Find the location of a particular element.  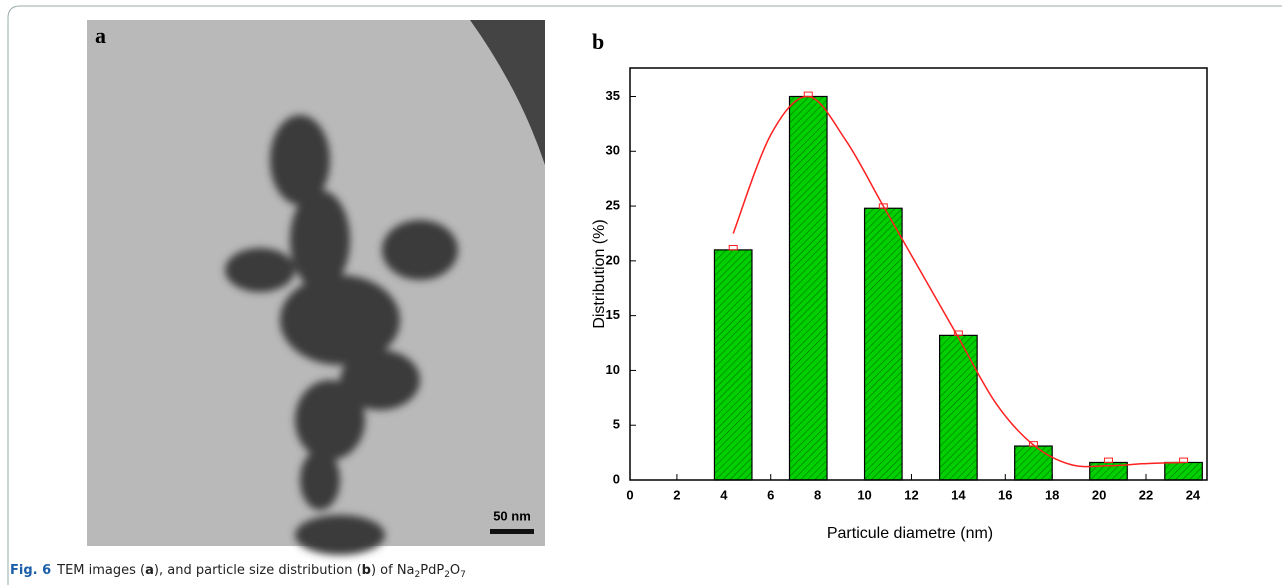

x-tick-label: 18 is located at coordinates (1052, 494).